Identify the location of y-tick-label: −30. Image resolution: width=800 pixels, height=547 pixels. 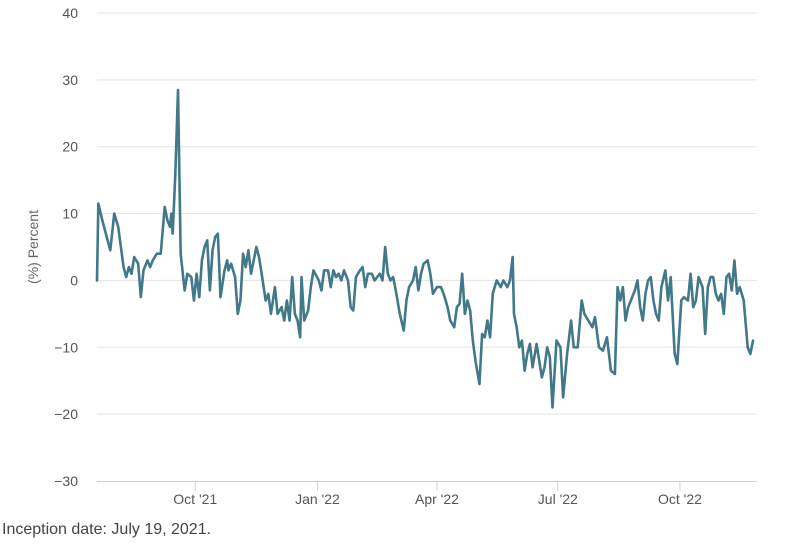
(66, 481).